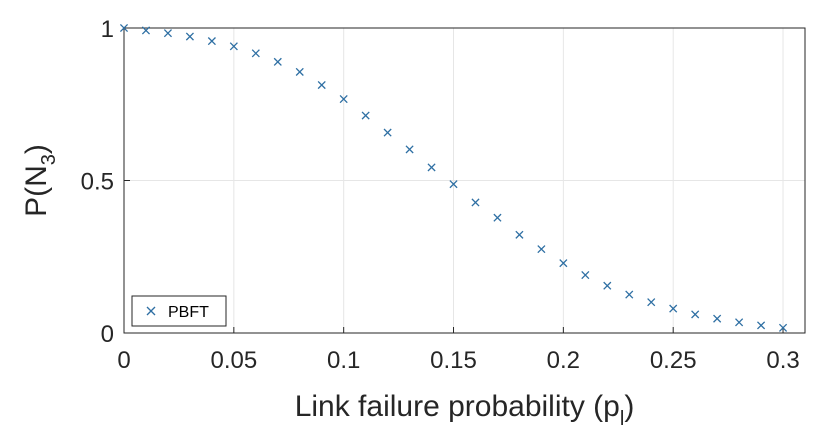  What do you see at coordinates (188, 312) in the screenshot?
I see `legend-label-pbft: PBFT` at bounding box center [188, 312].